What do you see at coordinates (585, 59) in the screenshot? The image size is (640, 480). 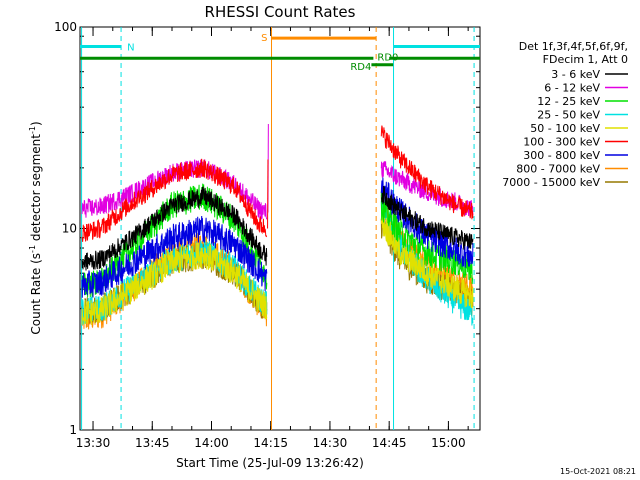 I see `legend-header-line2: FDecim 1, Att 0` at bounding box center [585, 59].